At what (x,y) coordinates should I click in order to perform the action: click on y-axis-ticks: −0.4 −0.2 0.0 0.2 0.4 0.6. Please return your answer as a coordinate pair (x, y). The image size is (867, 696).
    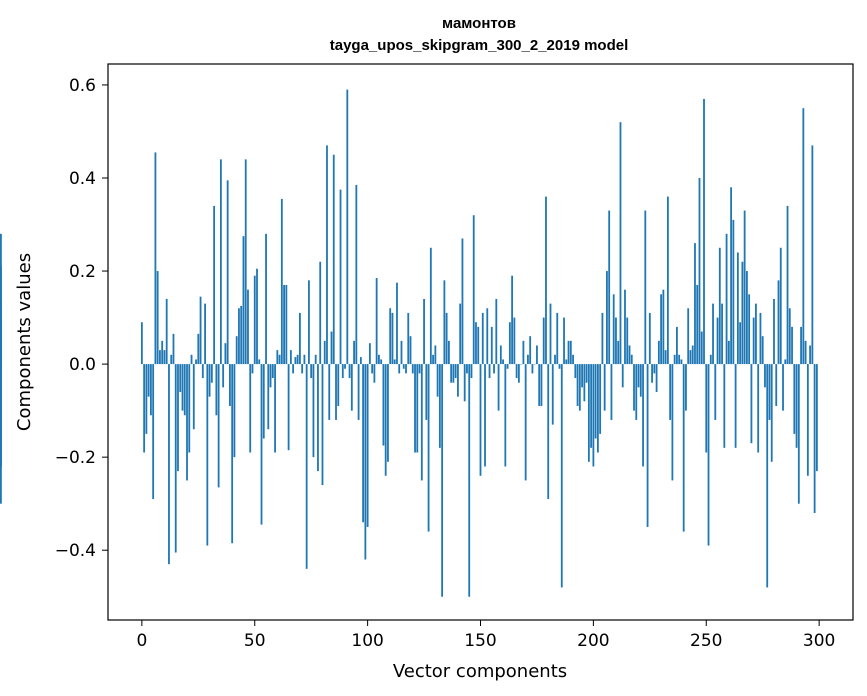
    Looking at the image, I should click on (81, 318).